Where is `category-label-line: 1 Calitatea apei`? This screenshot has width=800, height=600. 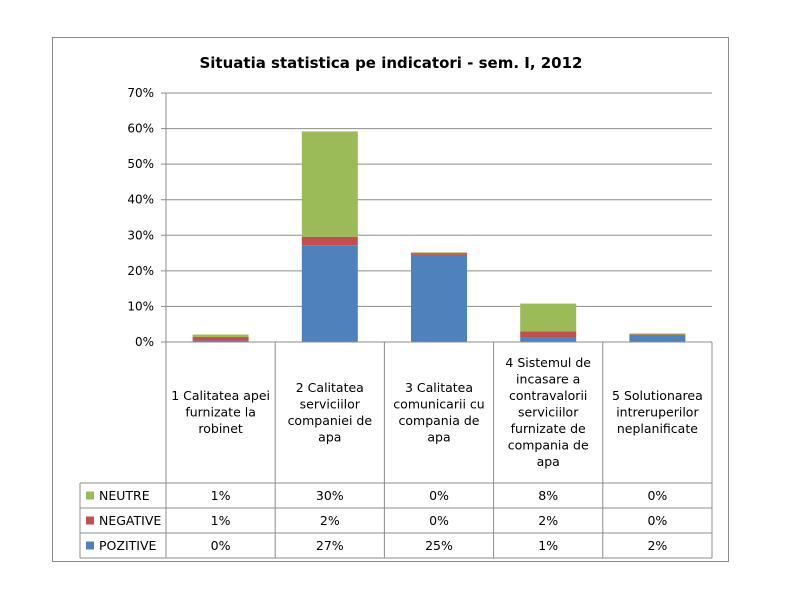 category-label-line: 1 Calitatea apei is located at coordinates (220, 395).